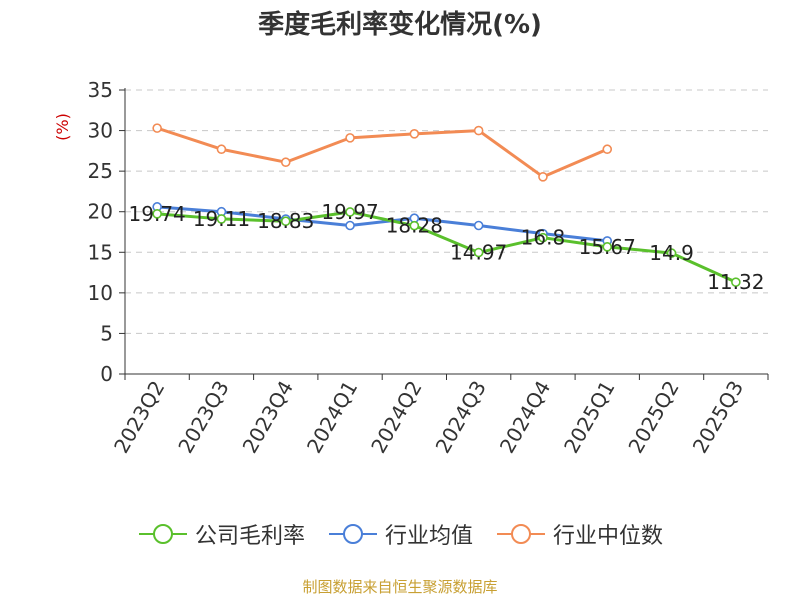 Image resolution: width=800 pixels, height=600 pixels. Describe the element at coordinates (100, 131) in the screenshot. I see `y-tick-label: 30` at that location.